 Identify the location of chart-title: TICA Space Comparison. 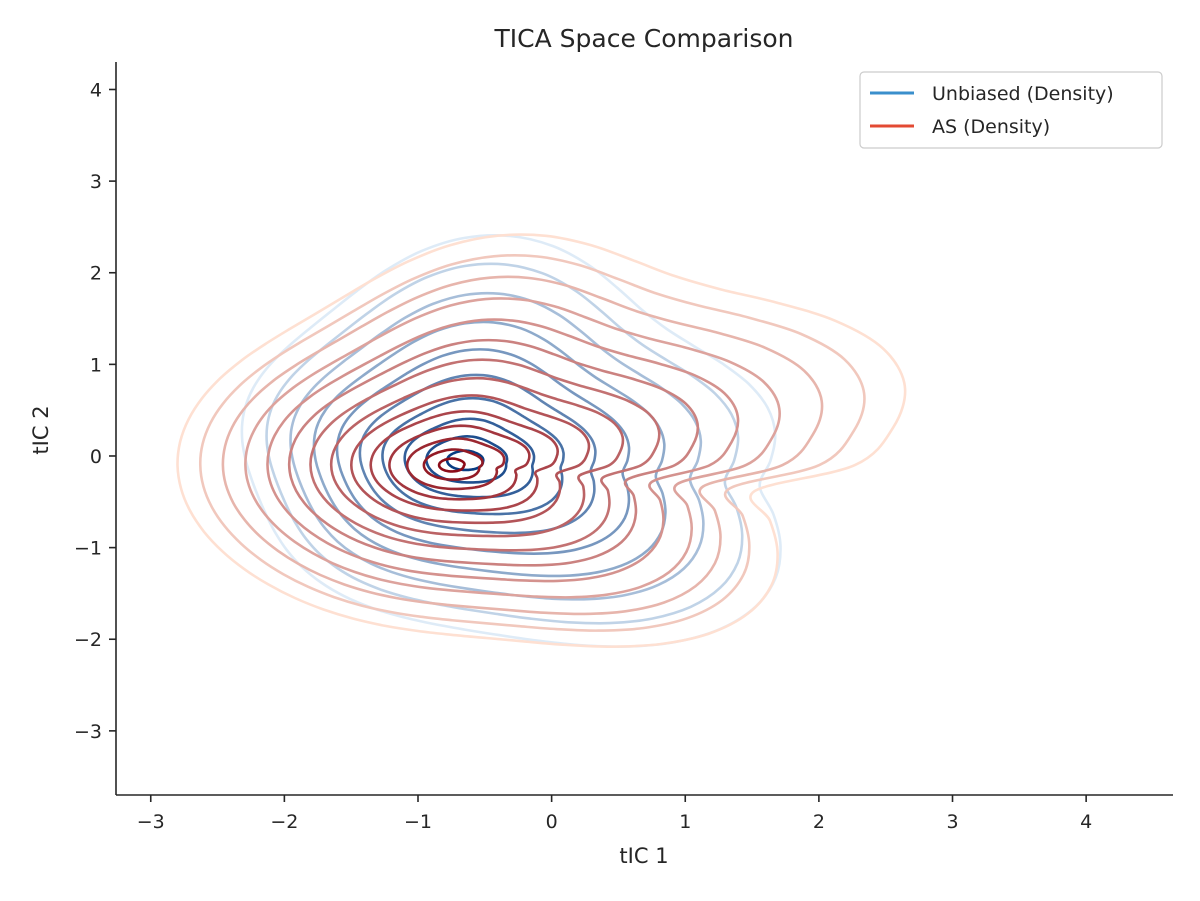
(644, 38).